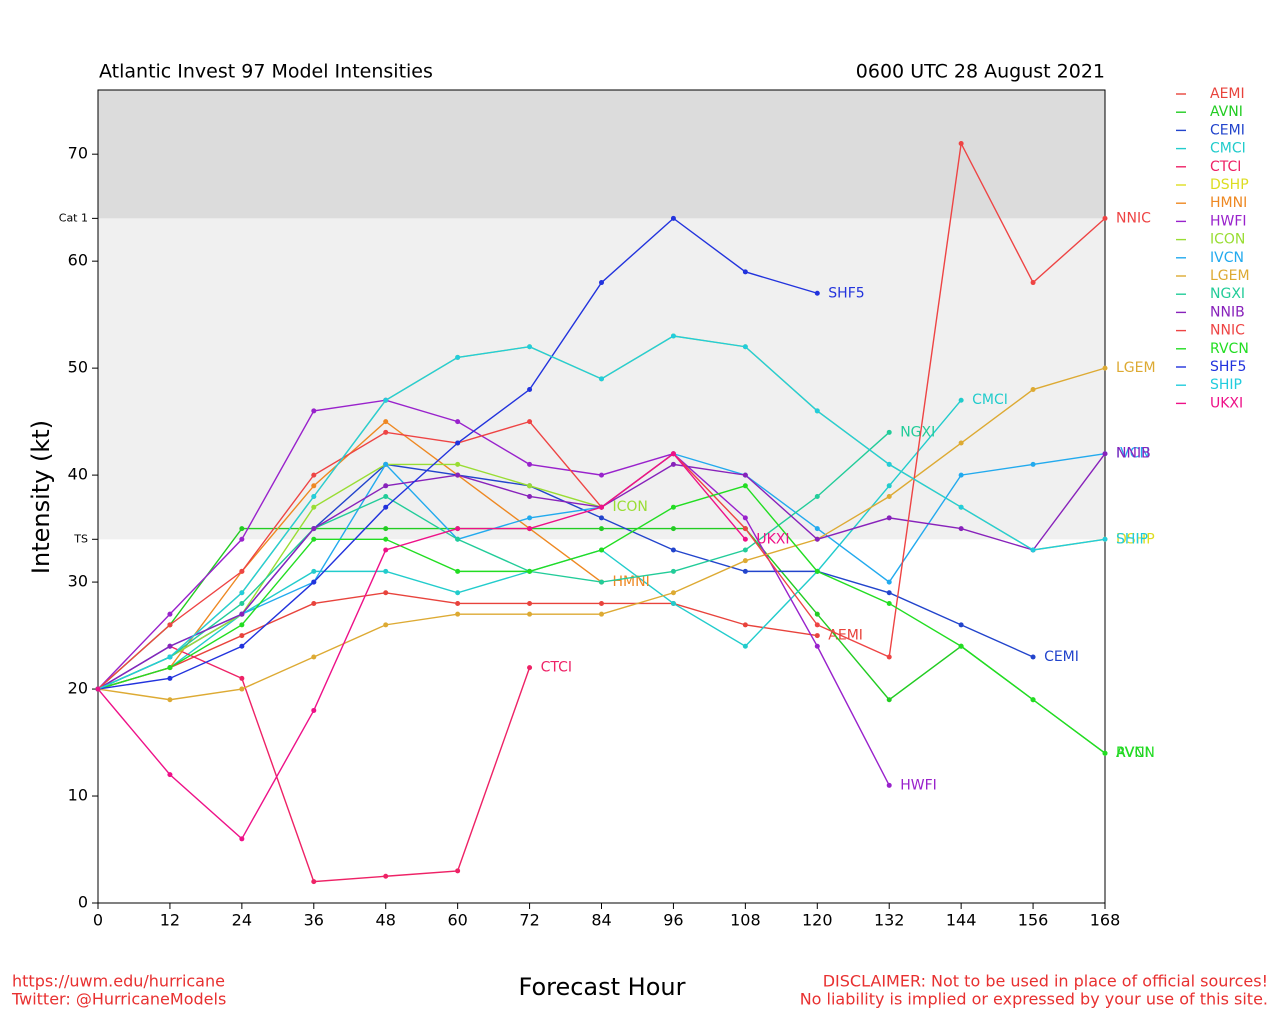 This screenshot has height=1024, width=1280. Describe the element at coordinates (529, 920) in the screenshot. I see `x-tick-label: 72` at that location.